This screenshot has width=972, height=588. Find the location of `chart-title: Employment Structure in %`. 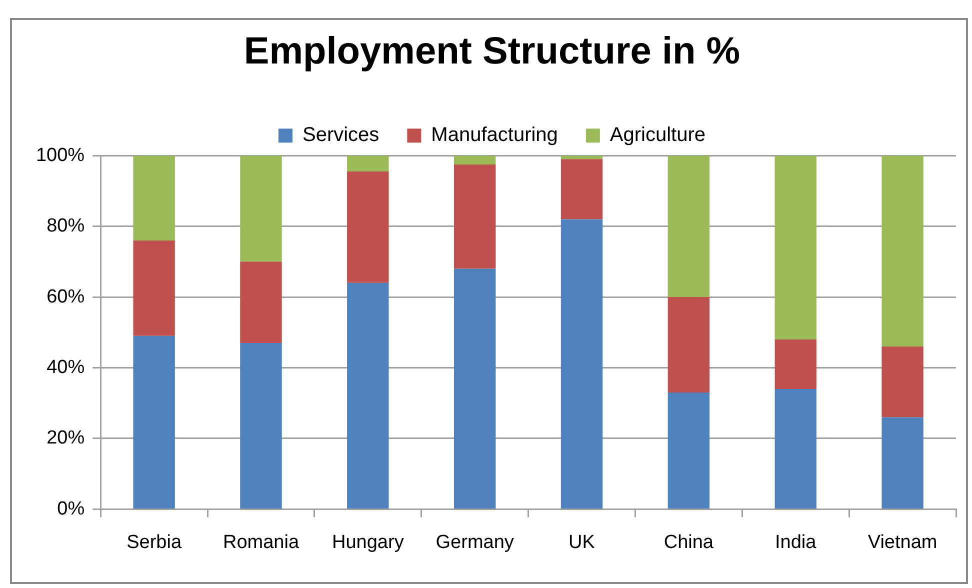

chart-title: Employment Structure in % is located at coordinates (492, 51).